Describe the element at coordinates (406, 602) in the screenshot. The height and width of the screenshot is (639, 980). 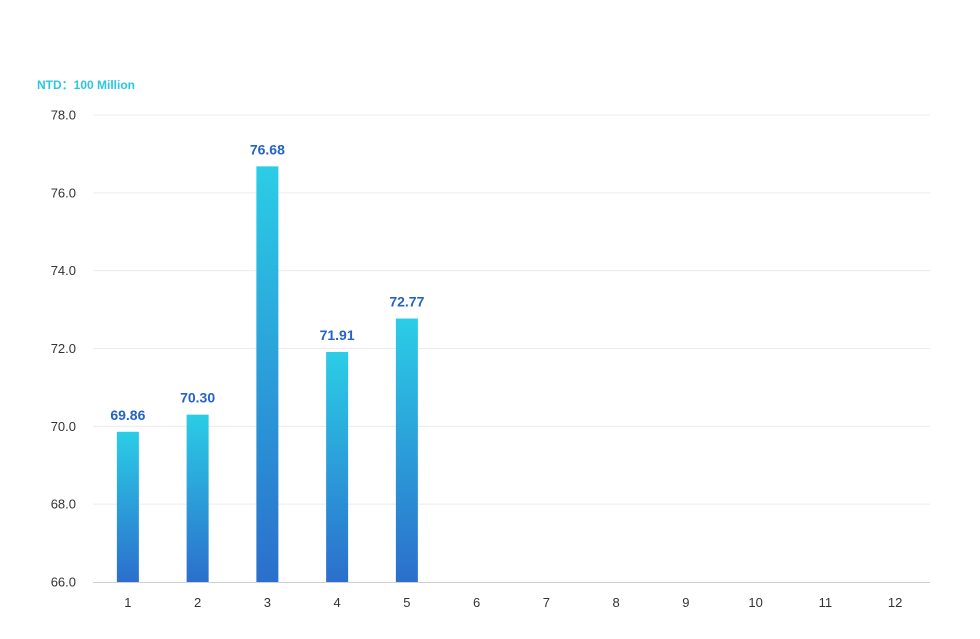
I see `x-tick-label: 5` at that location.